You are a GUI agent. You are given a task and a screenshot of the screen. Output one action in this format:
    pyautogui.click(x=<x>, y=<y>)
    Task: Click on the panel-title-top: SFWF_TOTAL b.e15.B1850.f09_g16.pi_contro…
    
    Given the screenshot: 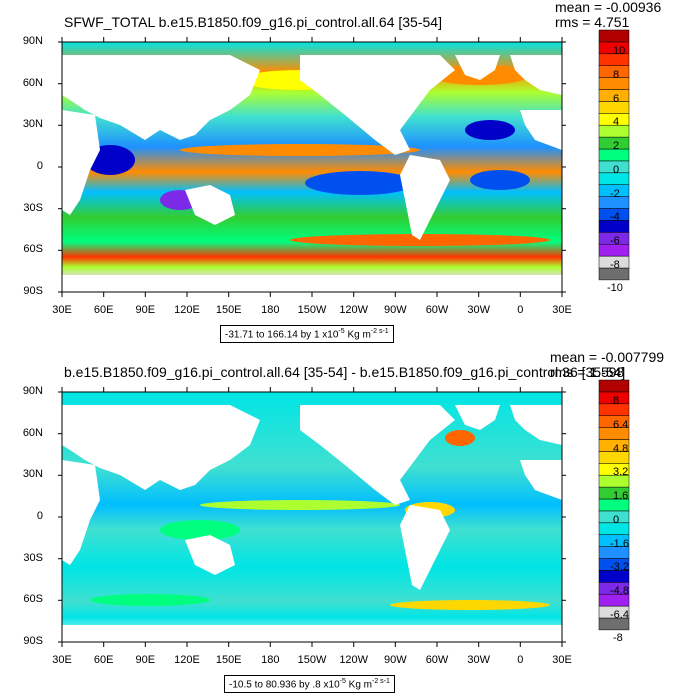 What is the action you would take?
    pyautogui.click(x=253, y=22)
    